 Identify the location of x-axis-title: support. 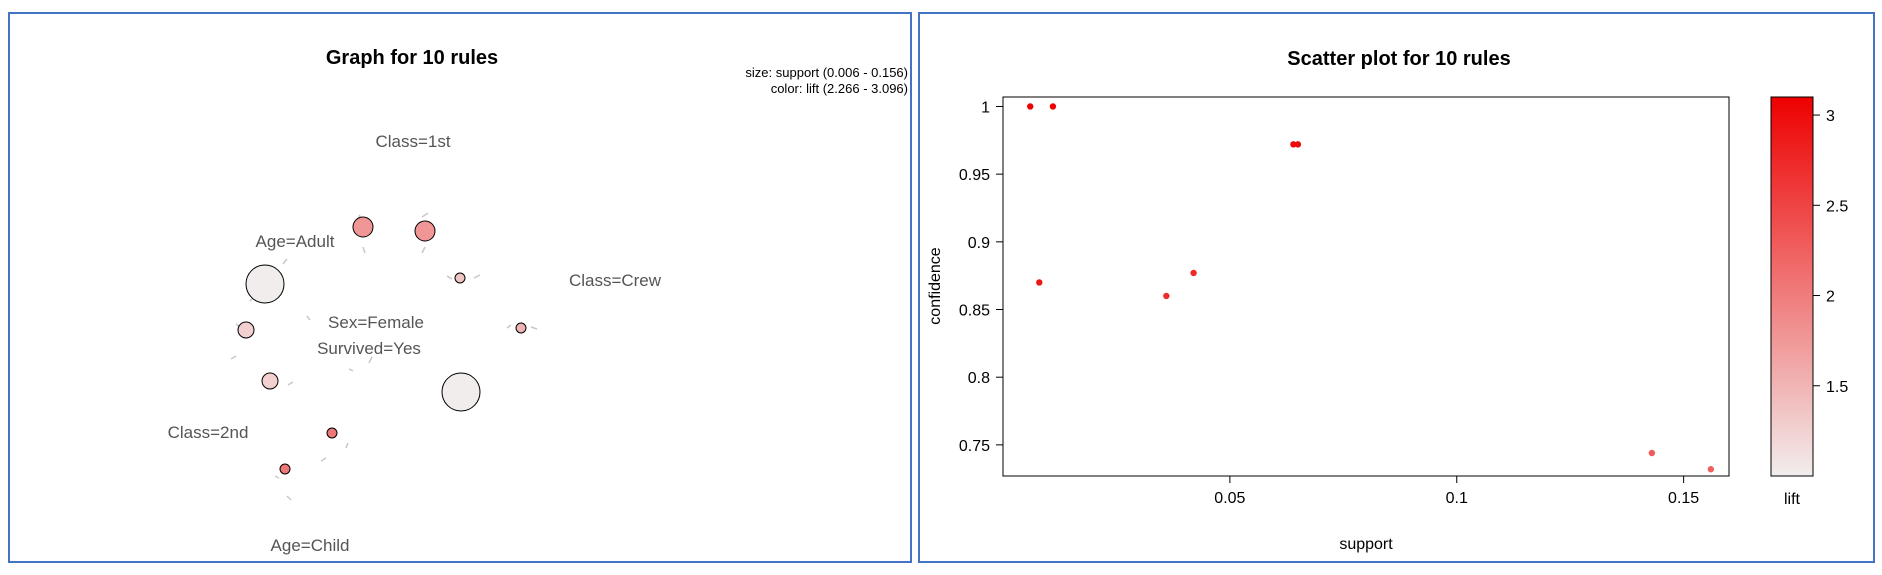
(1366, 544).